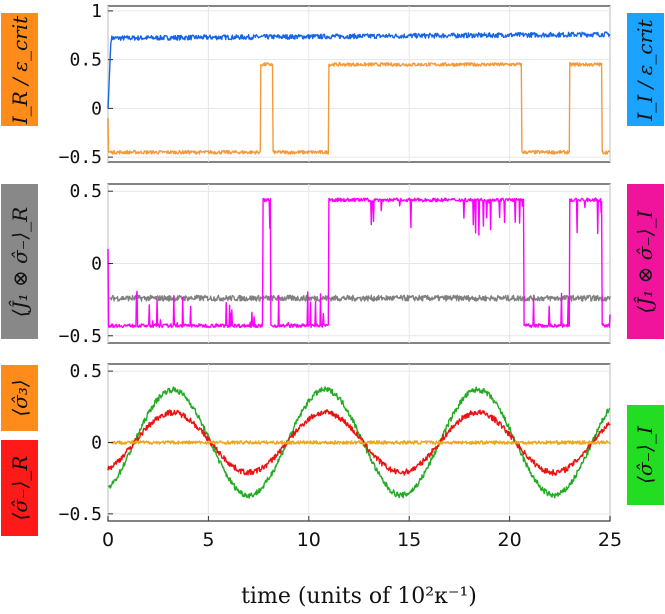 The height and width of the screenshot is (614, 665). I want to click on panel-bottom-yticks: 0.5 0 −0.5, so click(86, 443).